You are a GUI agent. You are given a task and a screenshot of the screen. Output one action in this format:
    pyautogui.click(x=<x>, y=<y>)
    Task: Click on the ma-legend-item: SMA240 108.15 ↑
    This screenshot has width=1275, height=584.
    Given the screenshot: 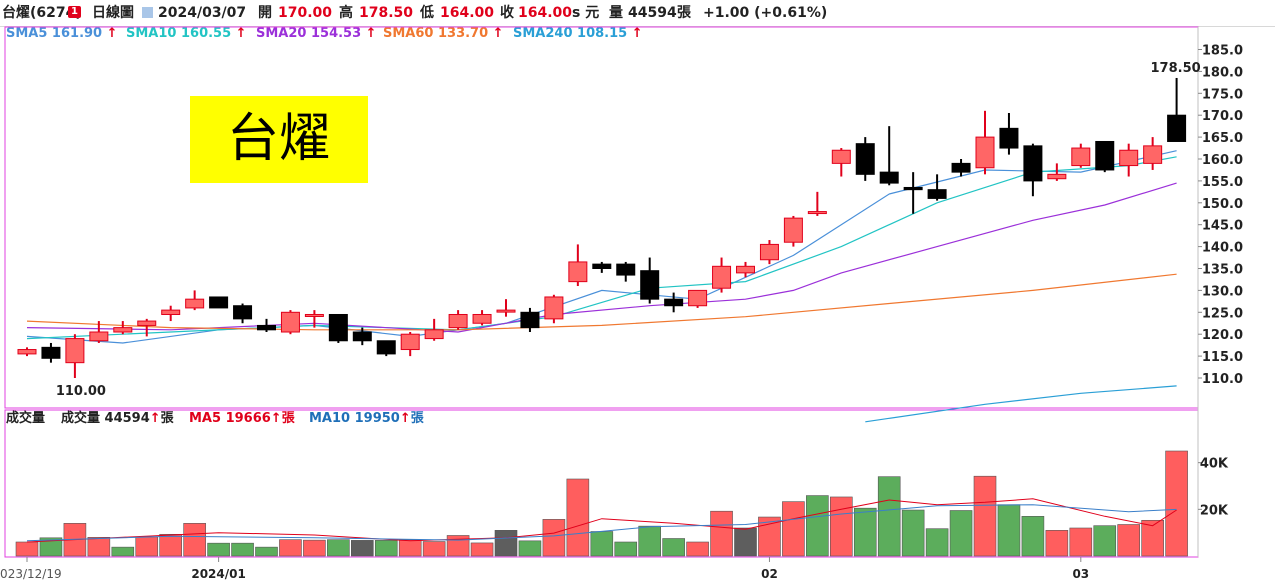 What is the action you would take?
    pyautogui.click(x=578, y=33)
    